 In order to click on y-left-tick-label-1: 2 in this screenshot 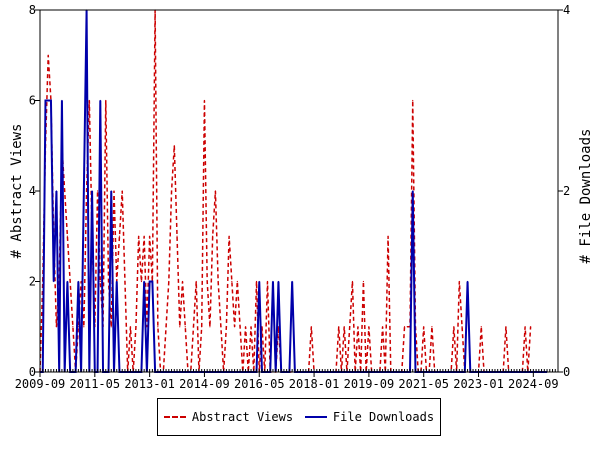, I will do `click(32, 282)`.